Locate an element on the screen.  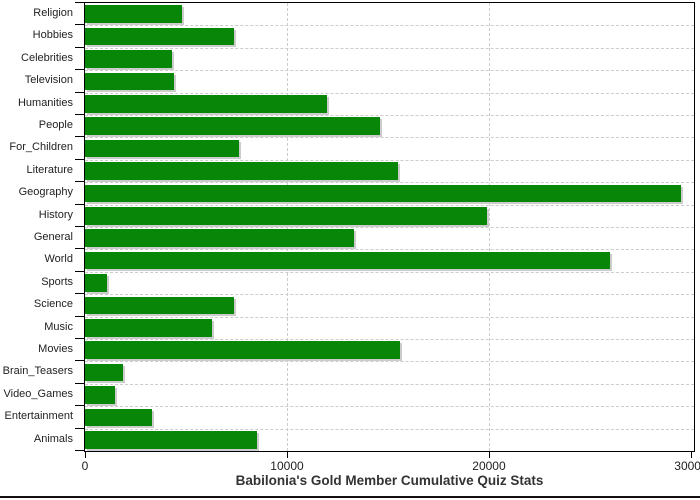
bar-hobbies is located at coordinates (160, 36).